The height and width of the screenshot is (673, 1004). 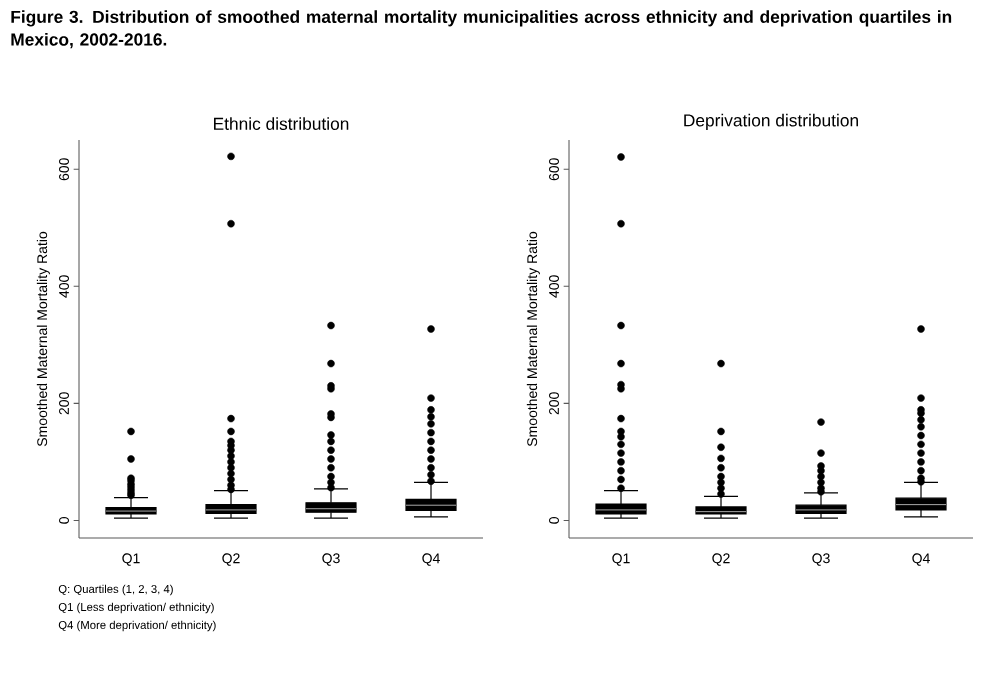 I want to click on text: Q1 (Less deprivation/ ethnicity), so click(x=136, y=608).